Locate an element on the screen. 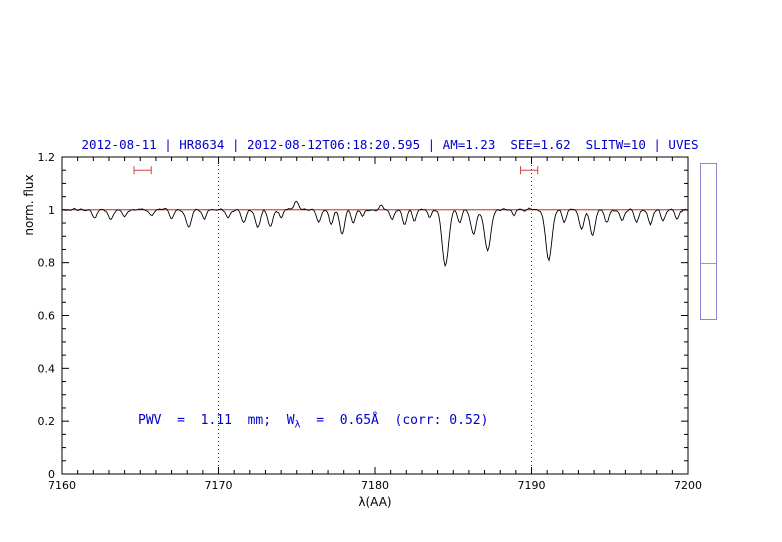 The height and width of the screenshot is (542, 782). x-tick-label: 7160 is located at coordinates (62, 485).